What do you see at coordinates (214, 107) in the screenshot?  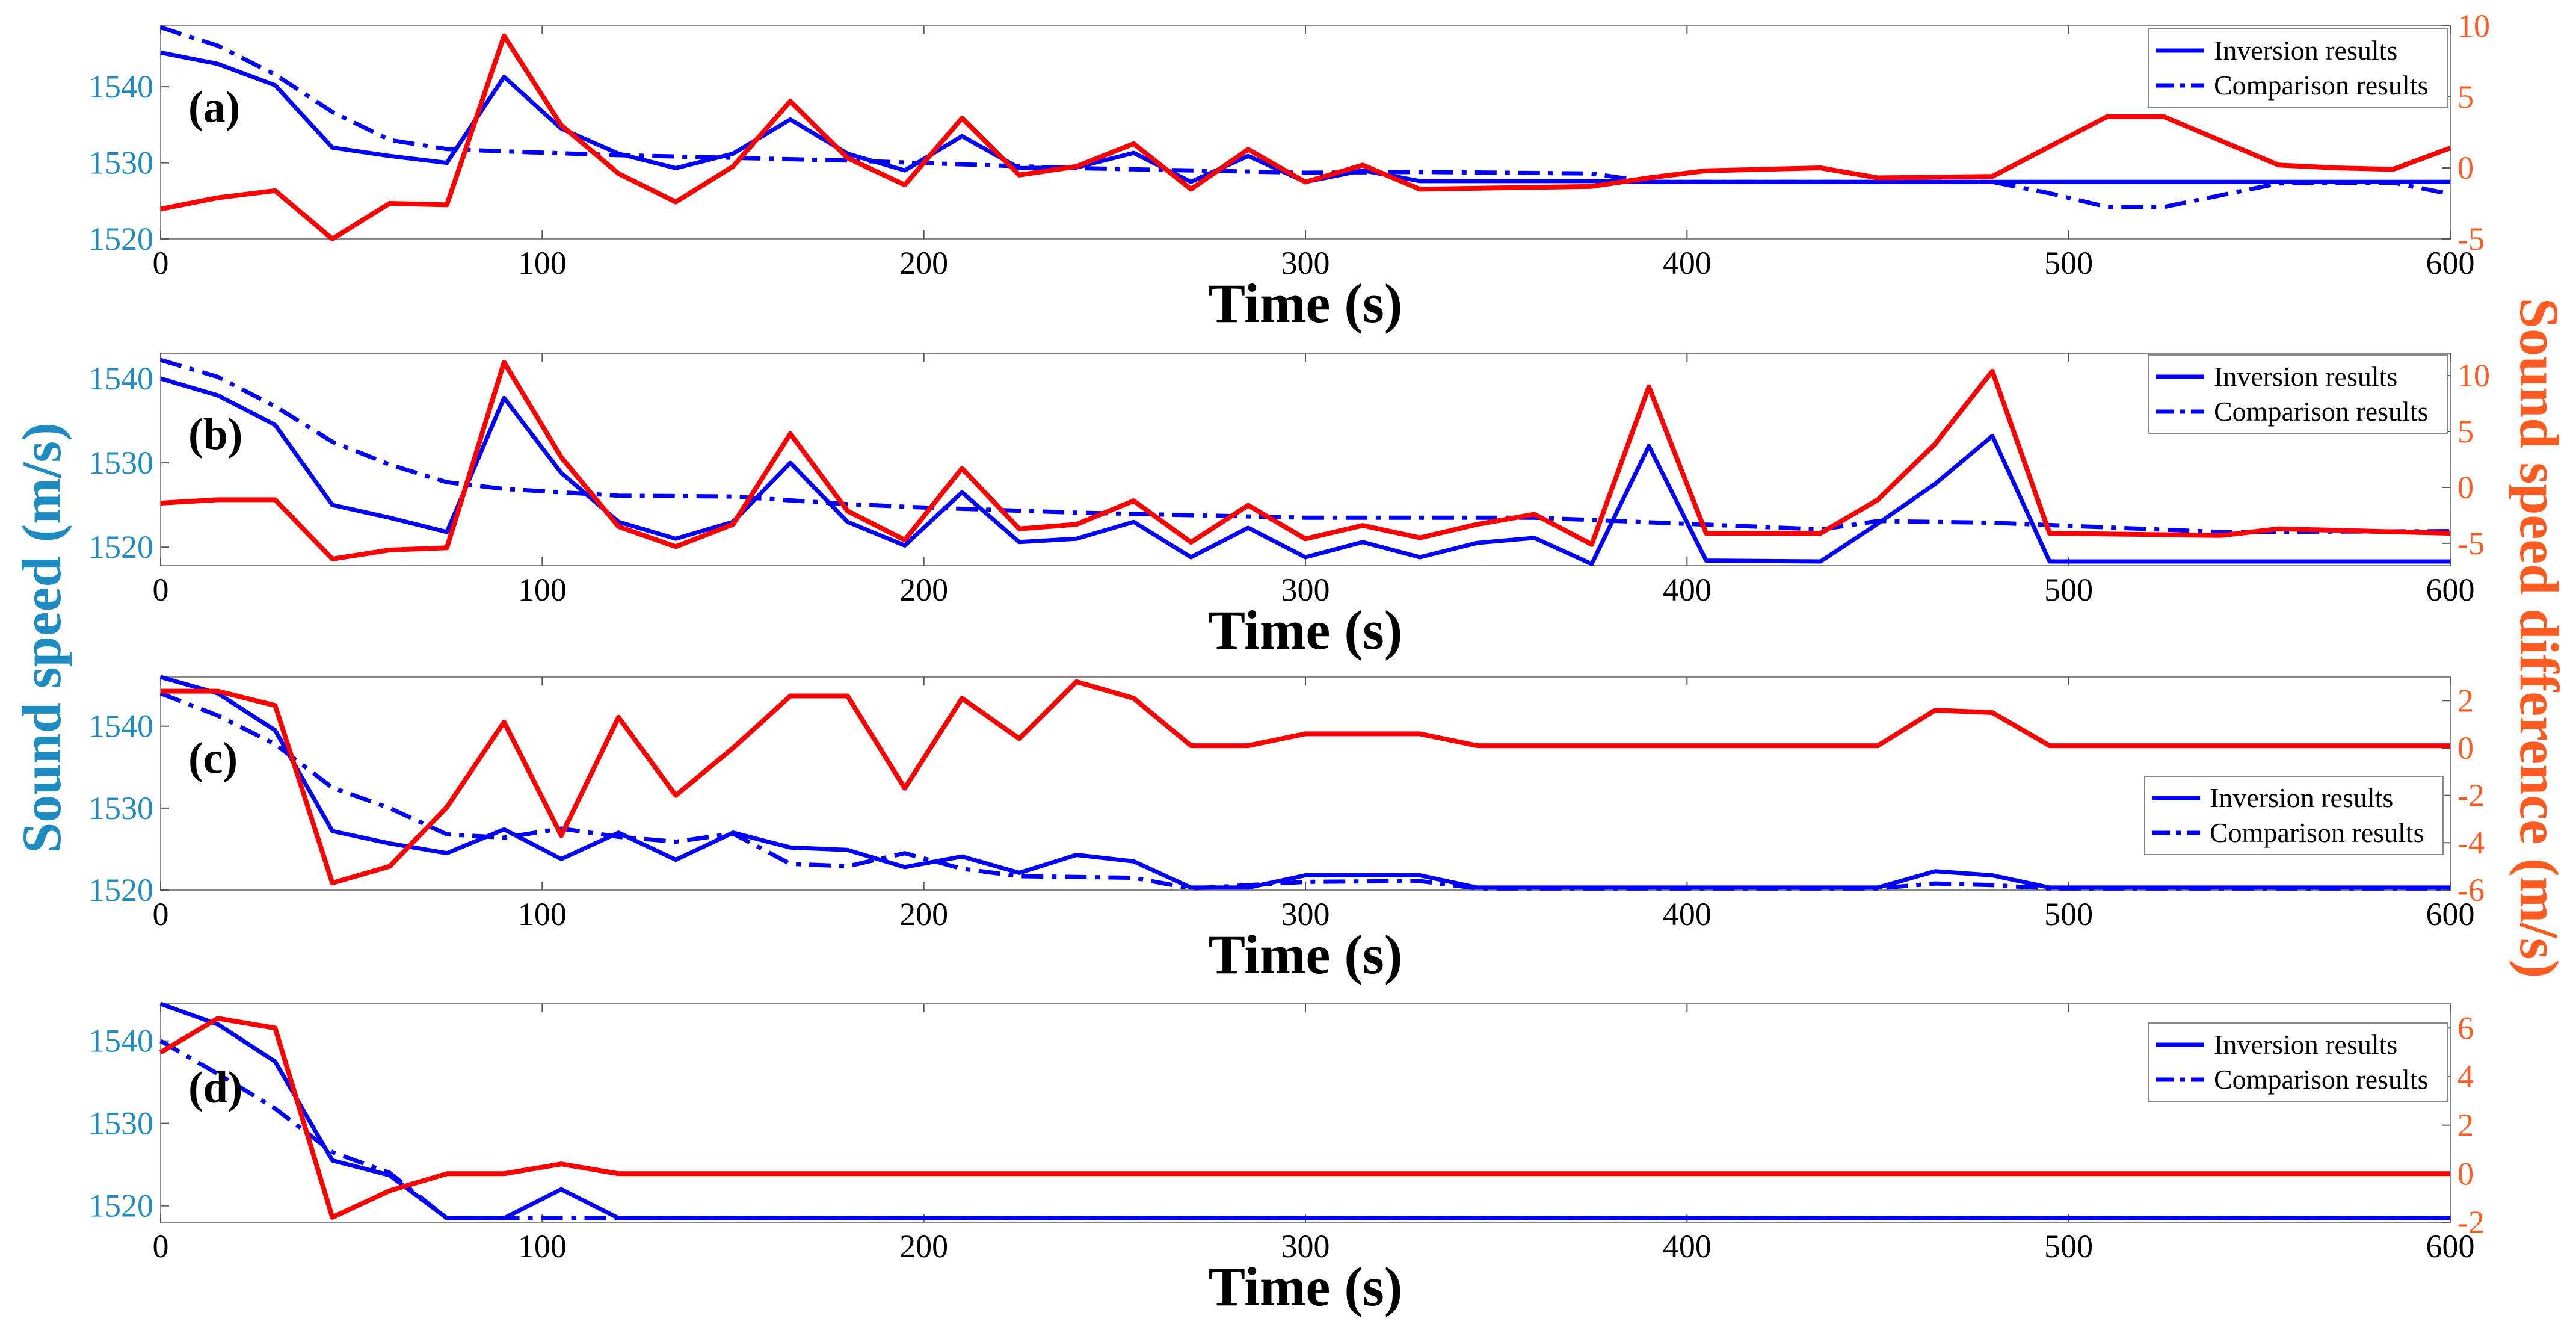 I see `panel-label: (a)` at bounding box center [214, 107].